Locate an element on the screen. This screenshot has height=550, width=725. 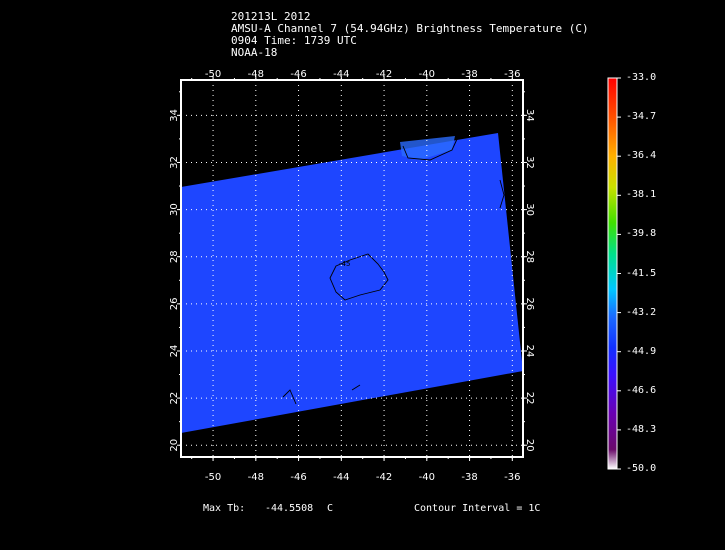
lon-label-top: -42 is located at coordinates (384, 74).